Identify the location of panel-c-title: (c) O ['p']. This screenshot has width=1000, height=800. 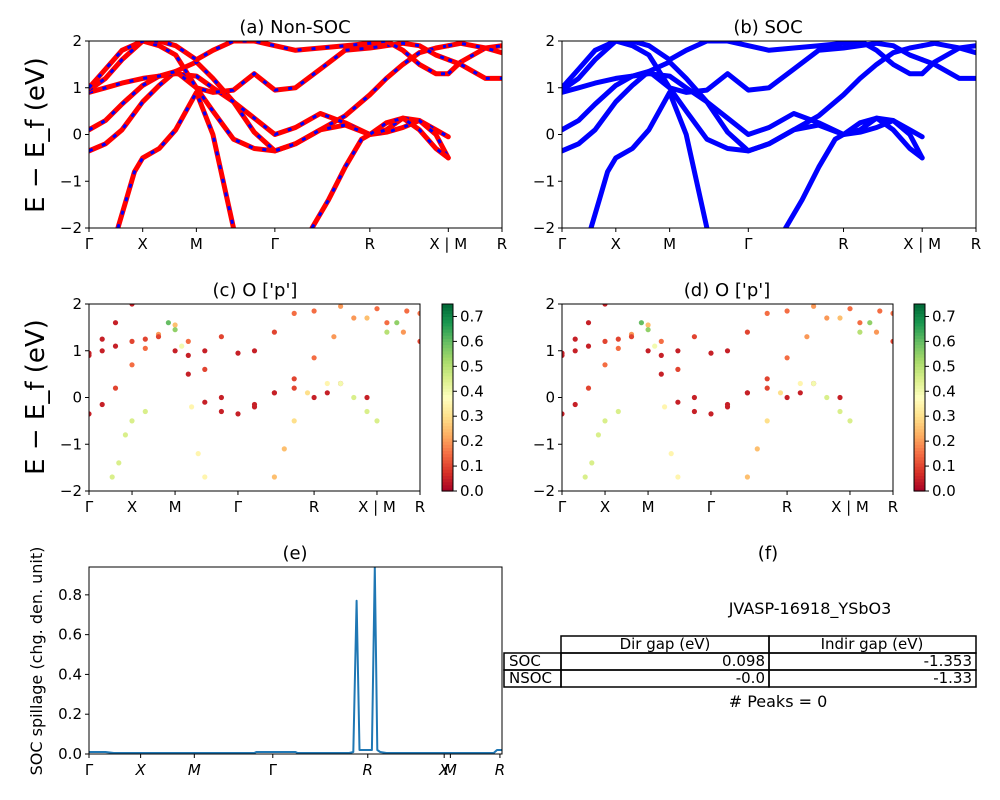
(255, 290).